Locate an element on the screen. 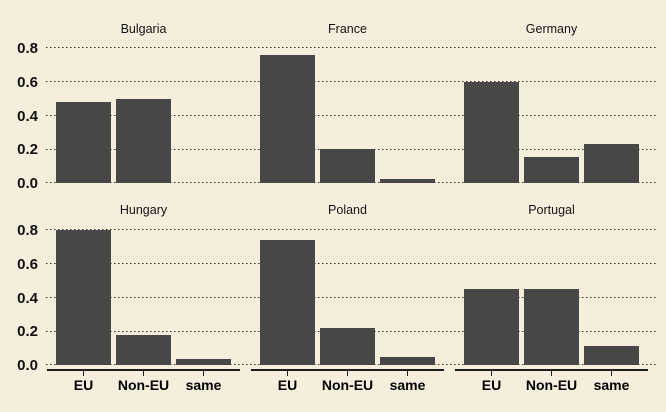 The image size is (666, 412). facet-title: Hungary is located at coordinates (143, 210).